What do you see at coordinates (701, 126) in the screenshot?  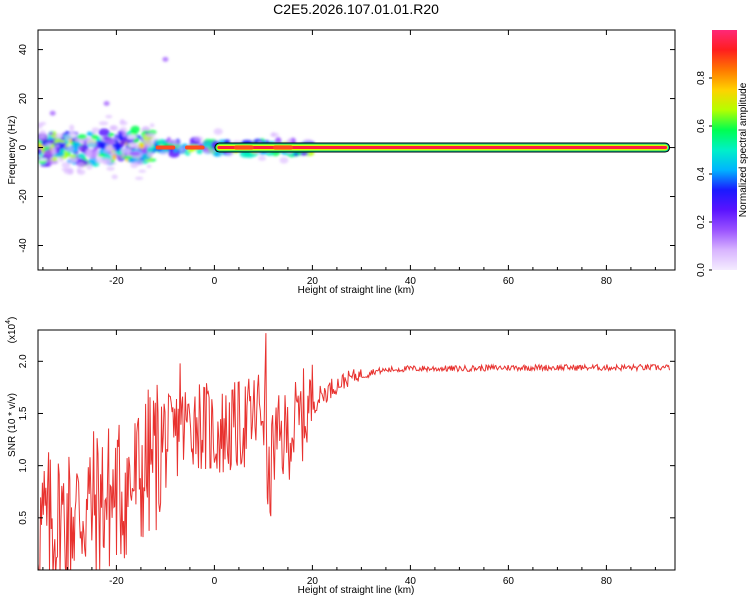 I see `colorbar-tick-label: 0.6` at bounding box center [701, 126].